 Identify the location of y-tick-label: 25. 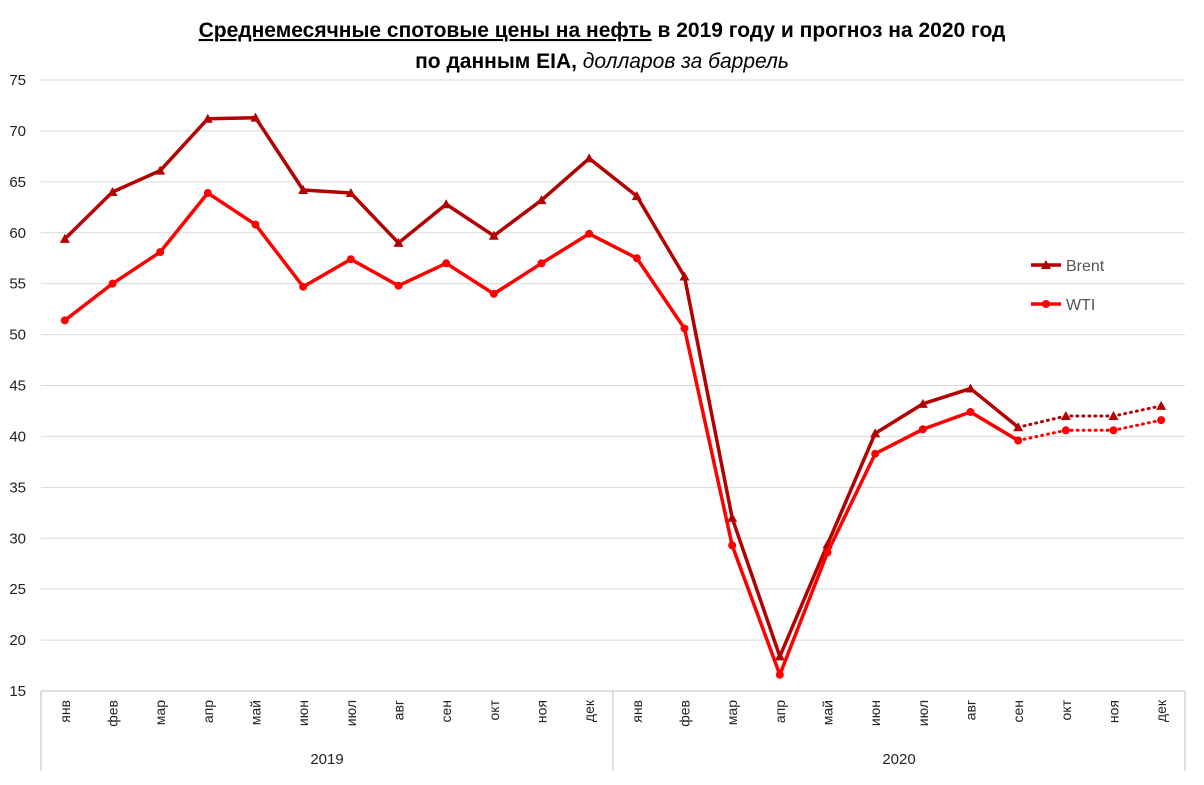
(17, 589).